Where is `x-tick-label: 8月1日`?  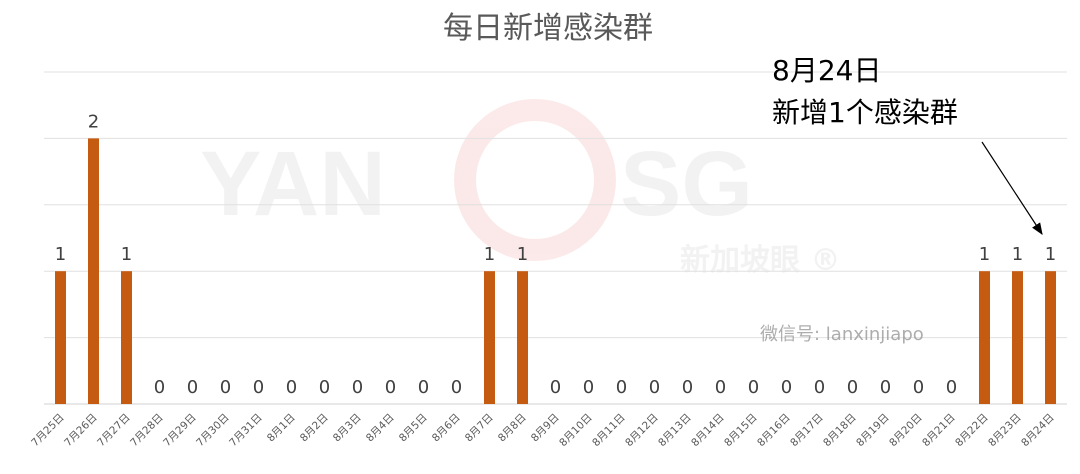 x-tick-label: 8月1日 is located at coordinates (281, 428).